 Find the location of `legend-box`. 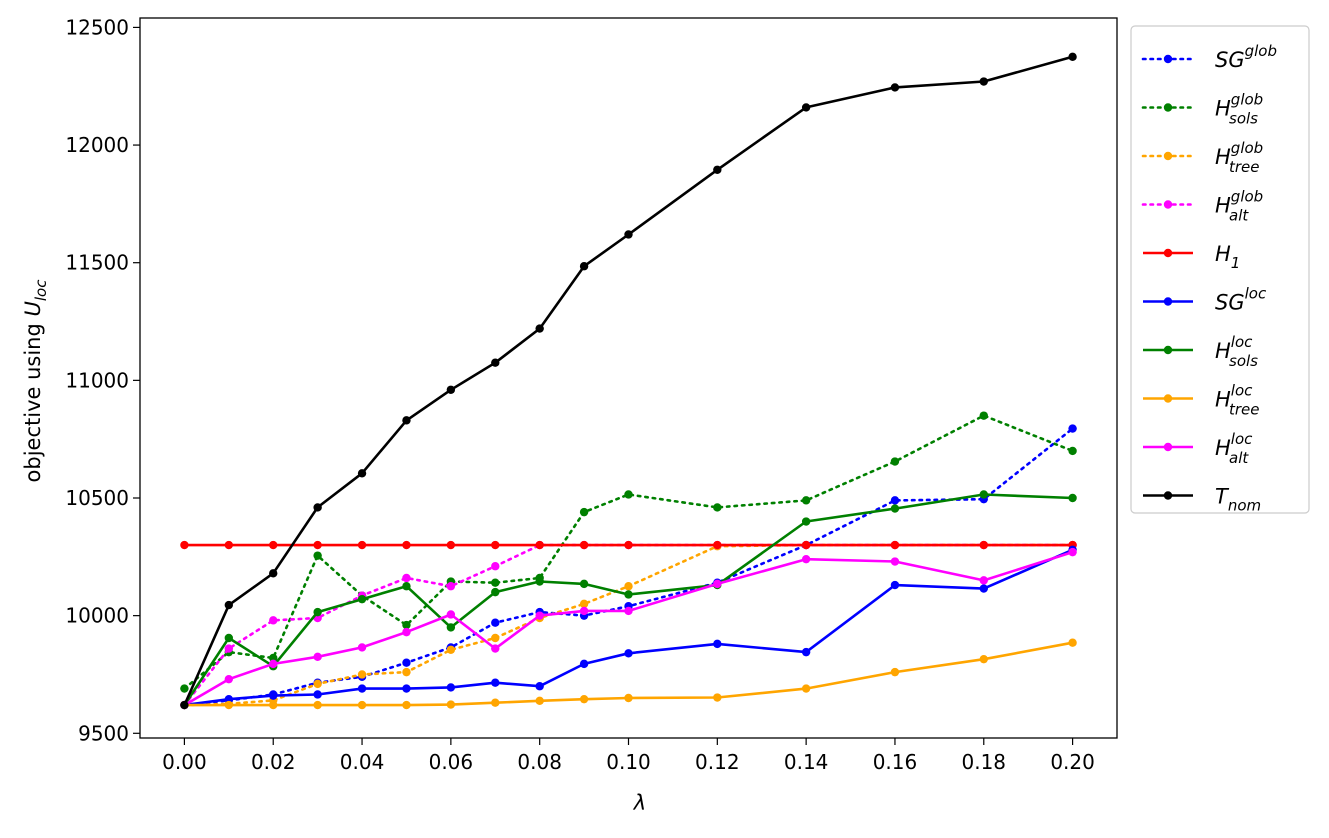

legend-box is located at coordinates (1220, 269).